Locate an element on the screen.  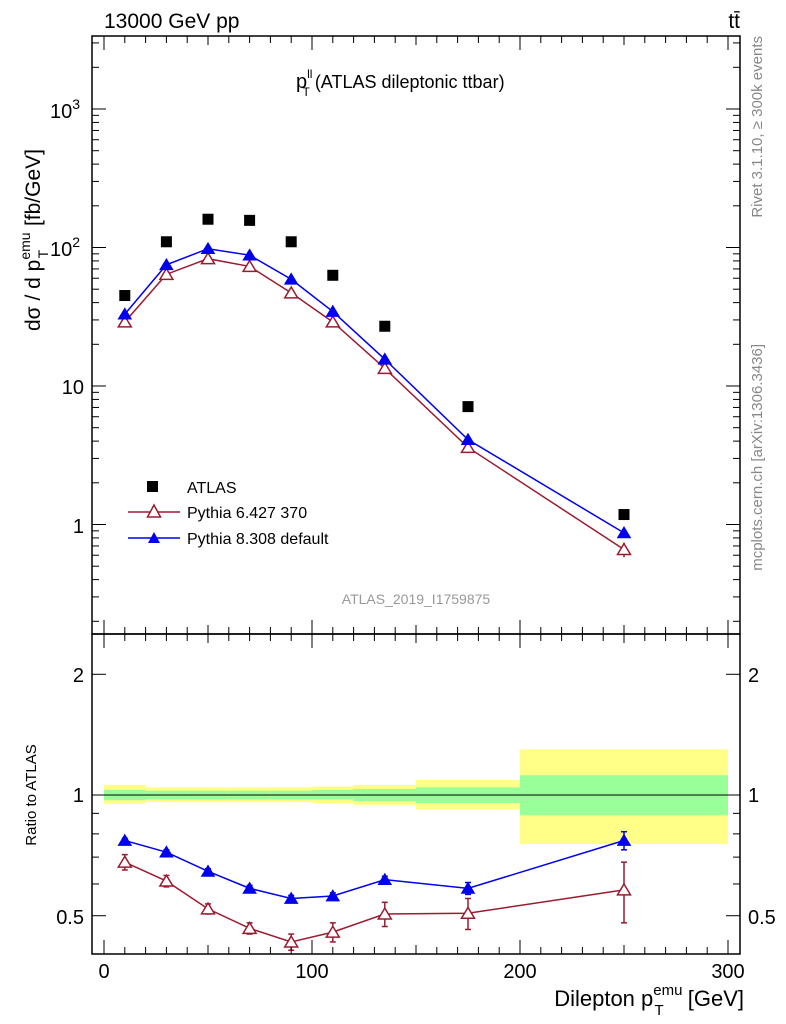
ratio-ytick-right-0.5: 0.5 is located at coordinates (762, 918).